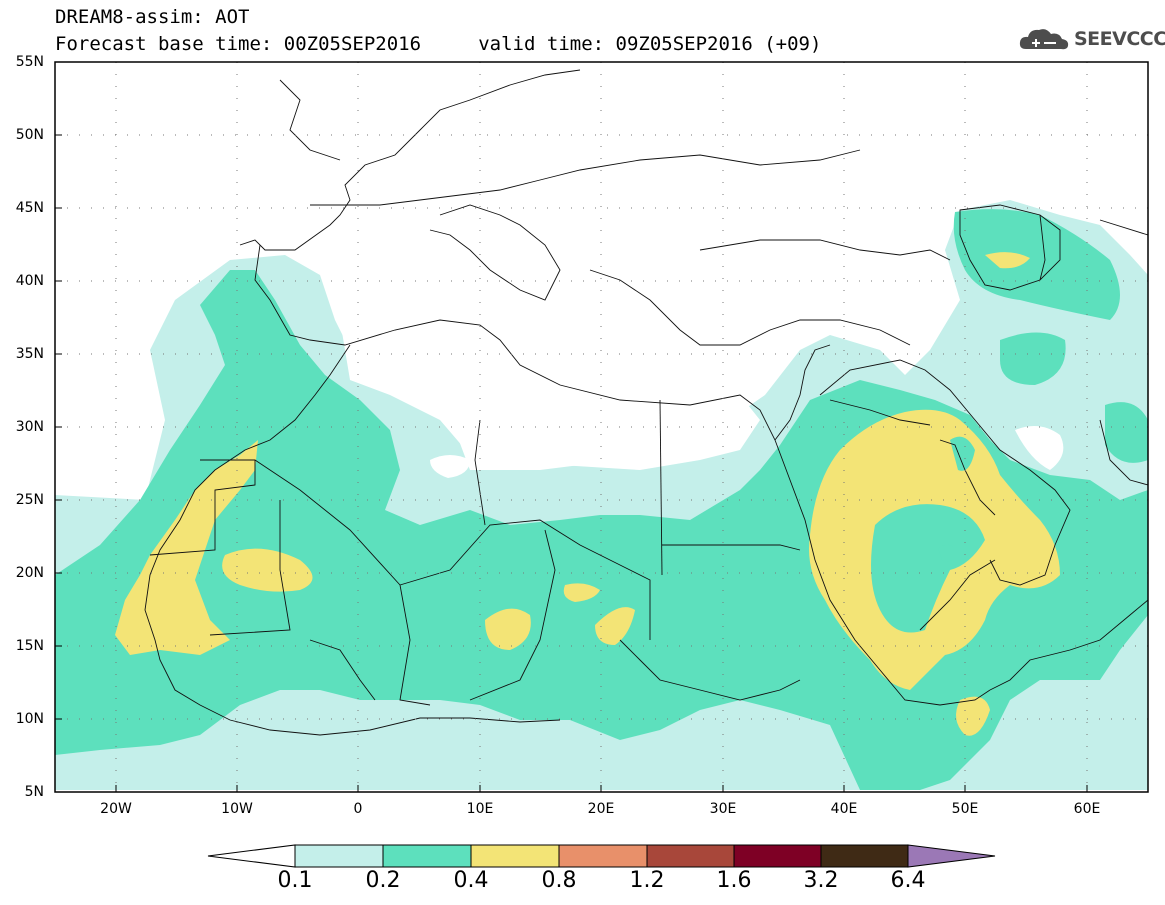 Image resolution: width=1165 pixels, height=905 pixels. I want to click on lon-label: 50E, so click(965, 809).